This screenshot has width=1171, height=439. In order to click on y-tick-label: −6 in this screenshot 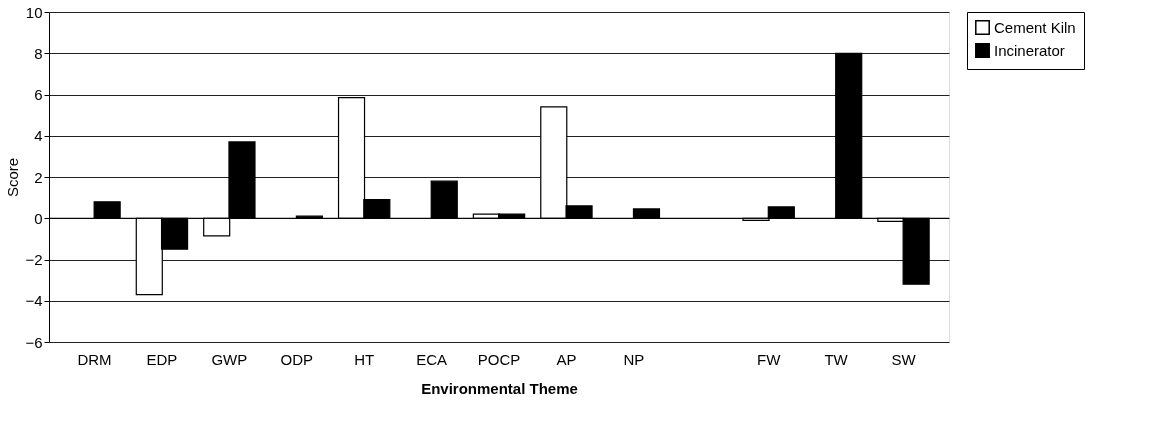, I will do `click(34, 342)`.